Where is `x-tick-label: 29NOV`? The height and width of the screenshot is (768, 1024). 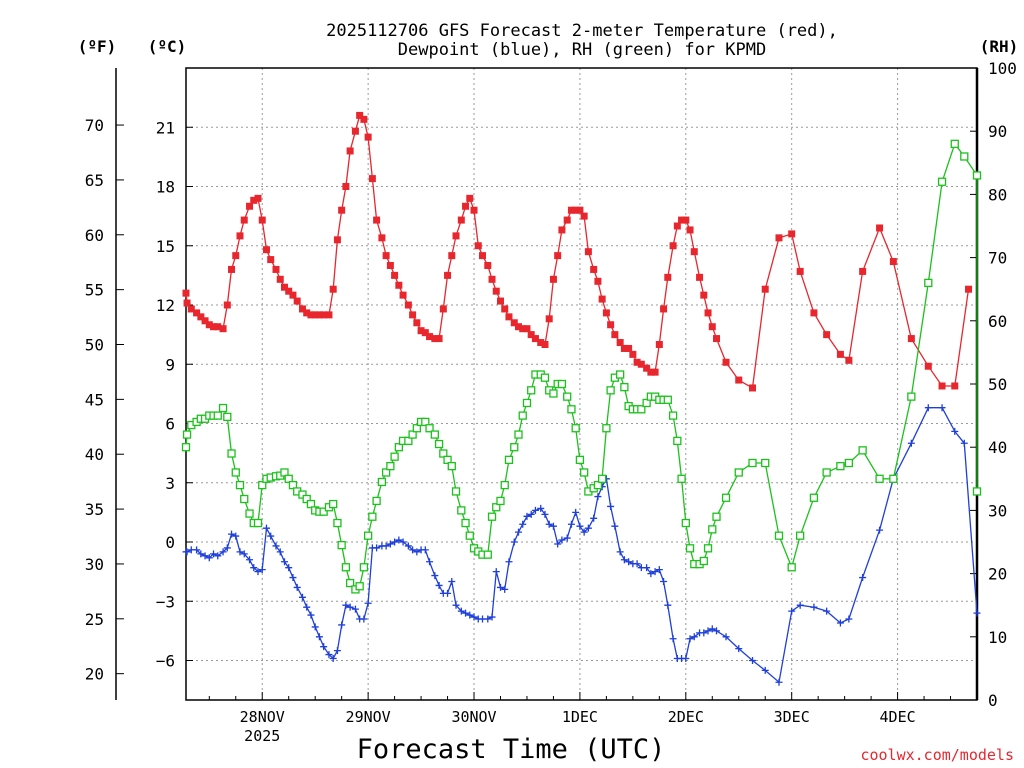
x-tick-label: 29NOV is located at coordinates (368, 717).